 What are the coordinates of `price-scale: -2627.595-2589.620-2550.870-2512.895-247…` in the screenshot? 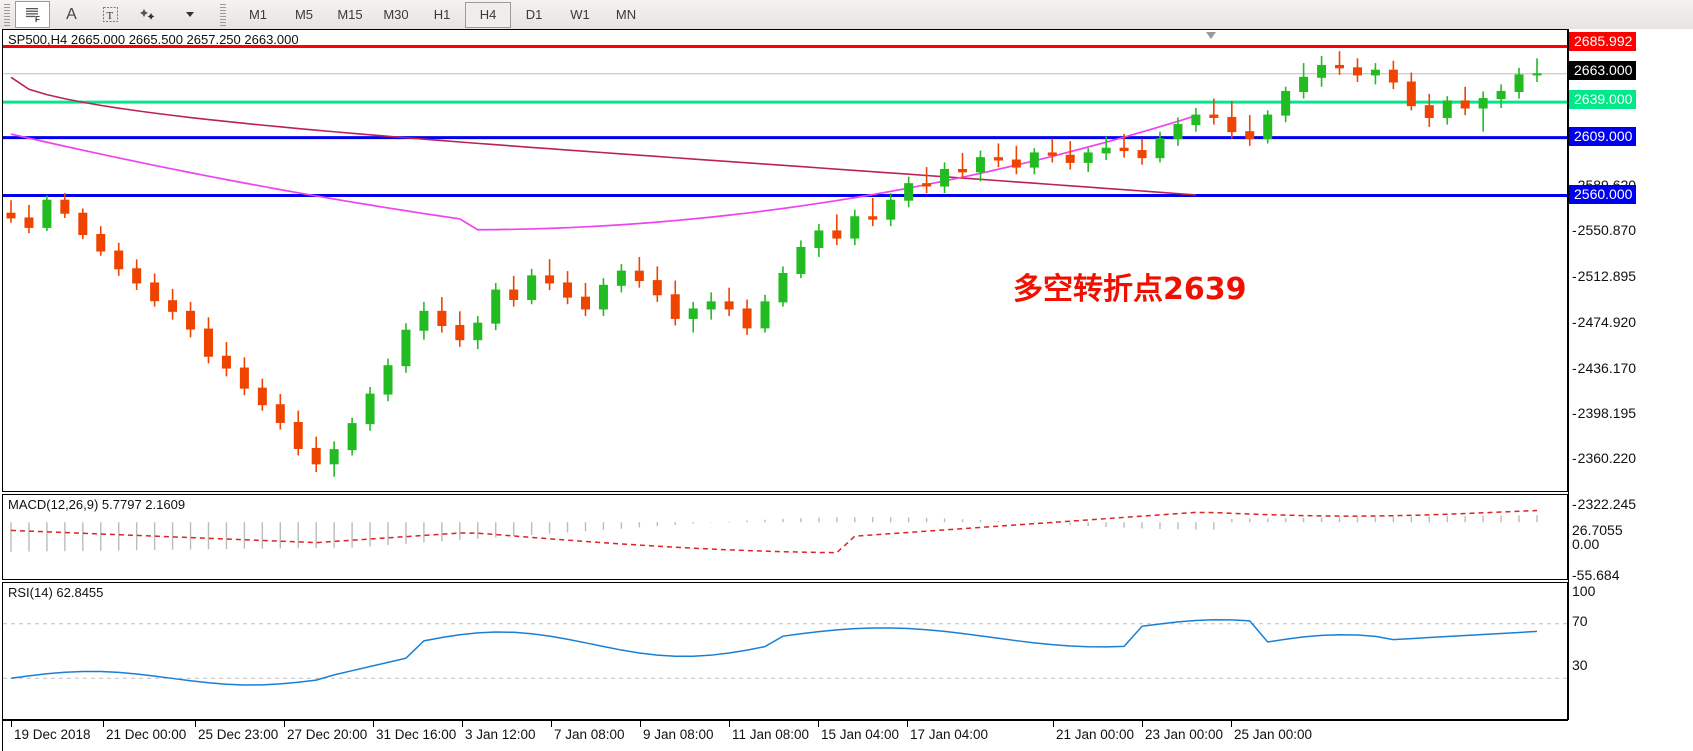 It's located at (1630, 374).